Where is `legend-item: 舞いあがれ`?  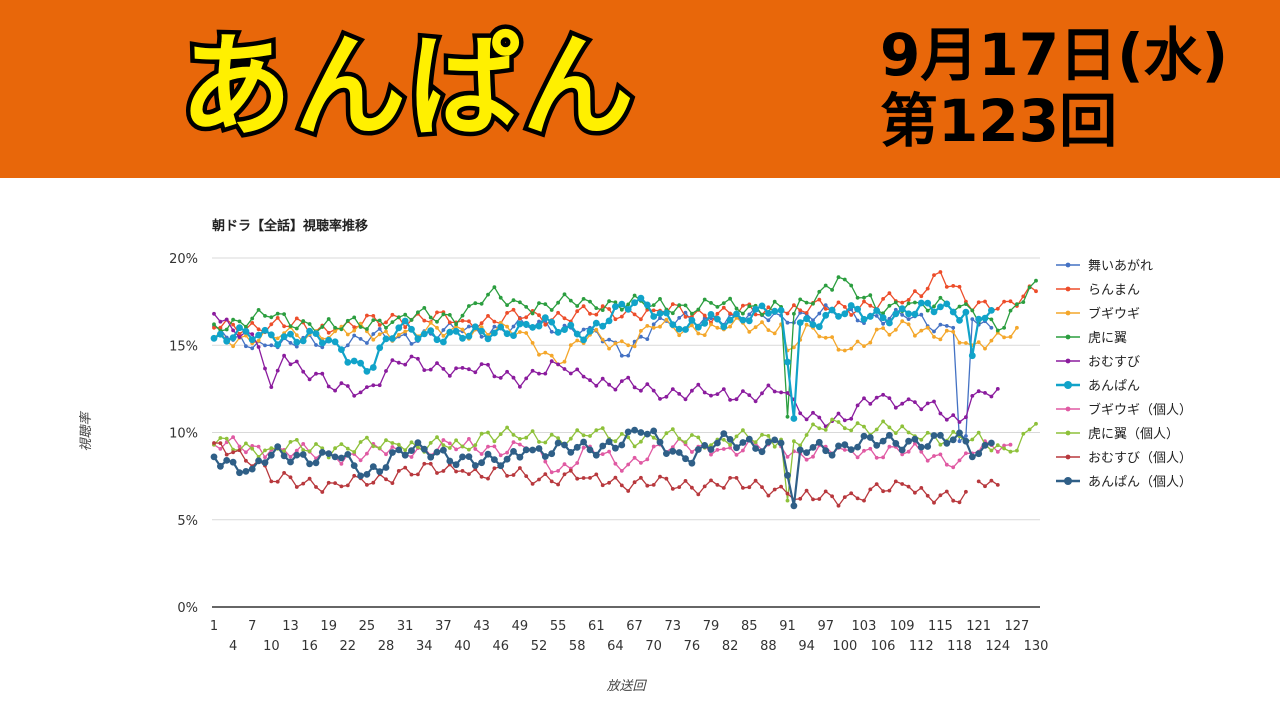 legend-item: 舞いあがれ is located at coordinates (1104, 266).